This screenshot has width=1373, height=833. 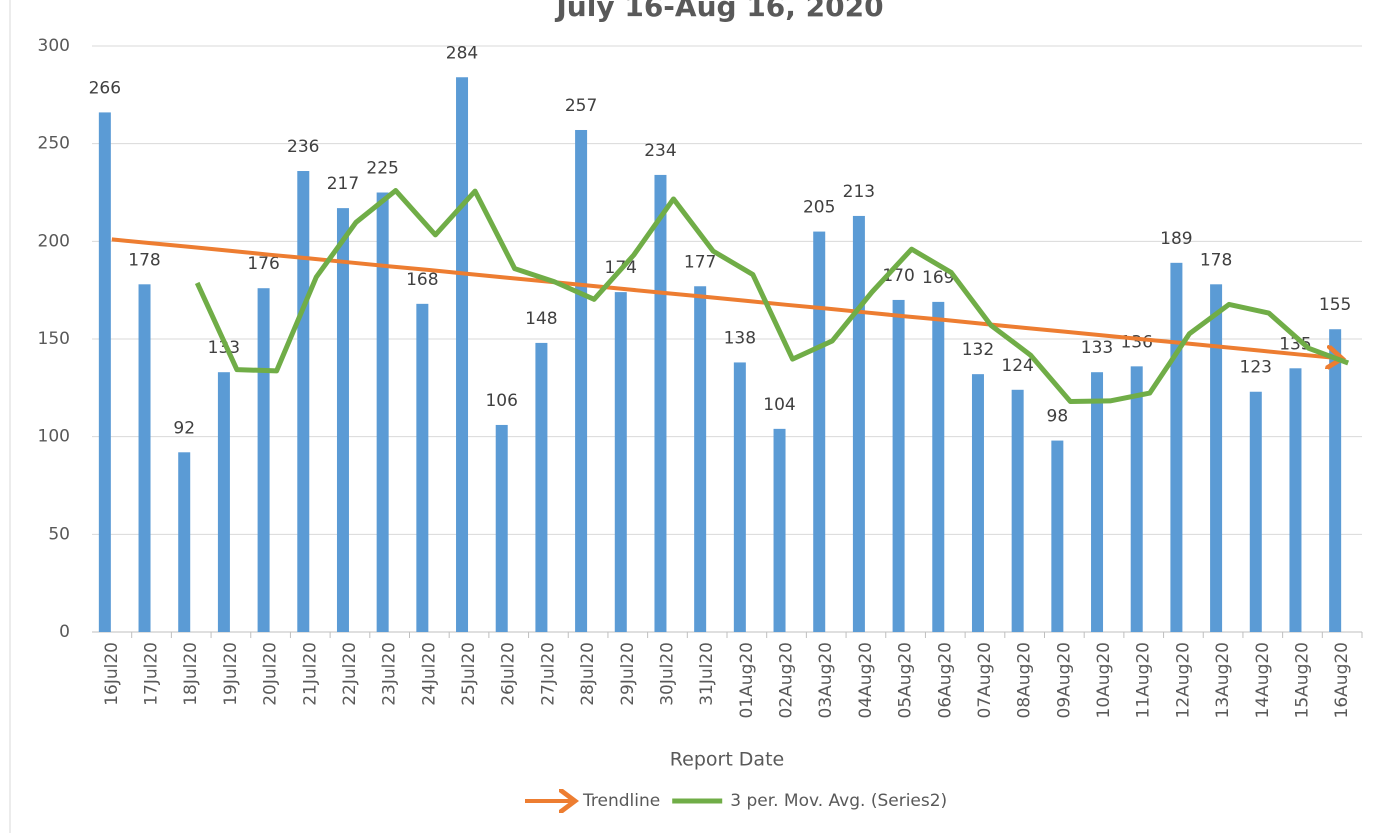 I want to click on y-tick-label: 100, so click(x=54, y=437).